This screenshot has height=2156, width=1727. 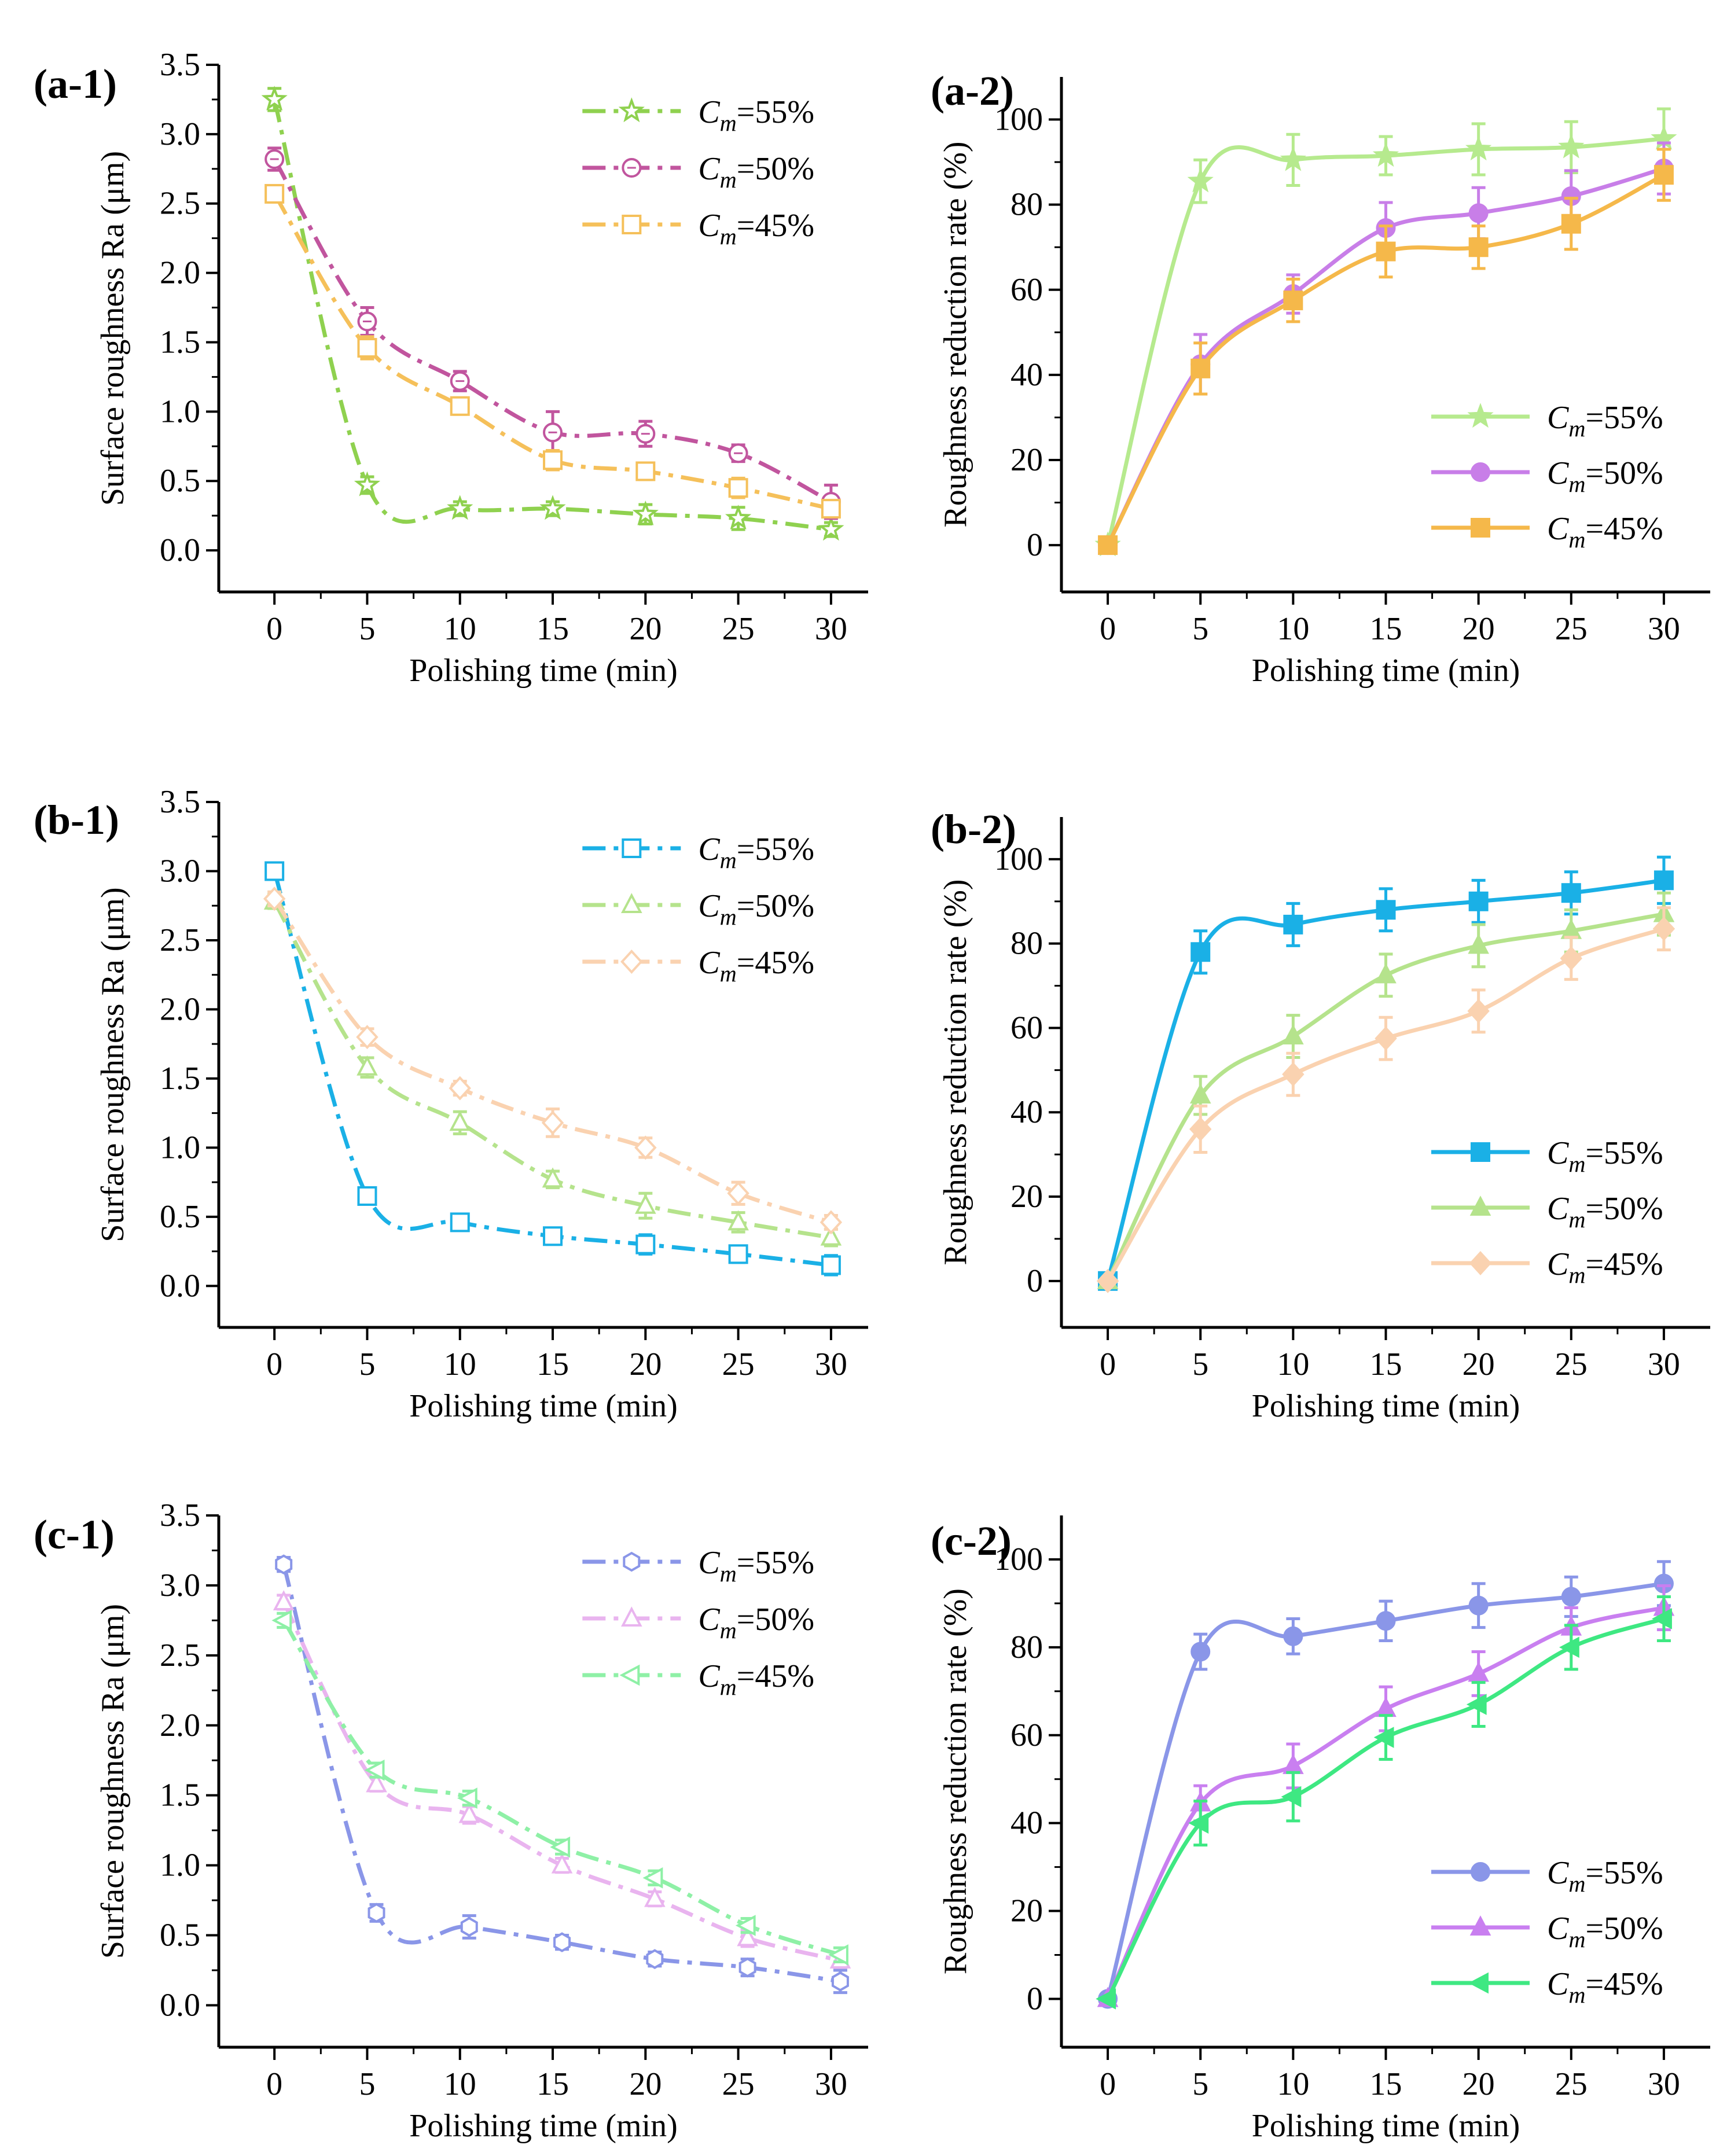 What do you see at coordinates (1479, 2084) in the screenshot?
I see `x-tick-label: 20` at bounding box center [1479, 2084].